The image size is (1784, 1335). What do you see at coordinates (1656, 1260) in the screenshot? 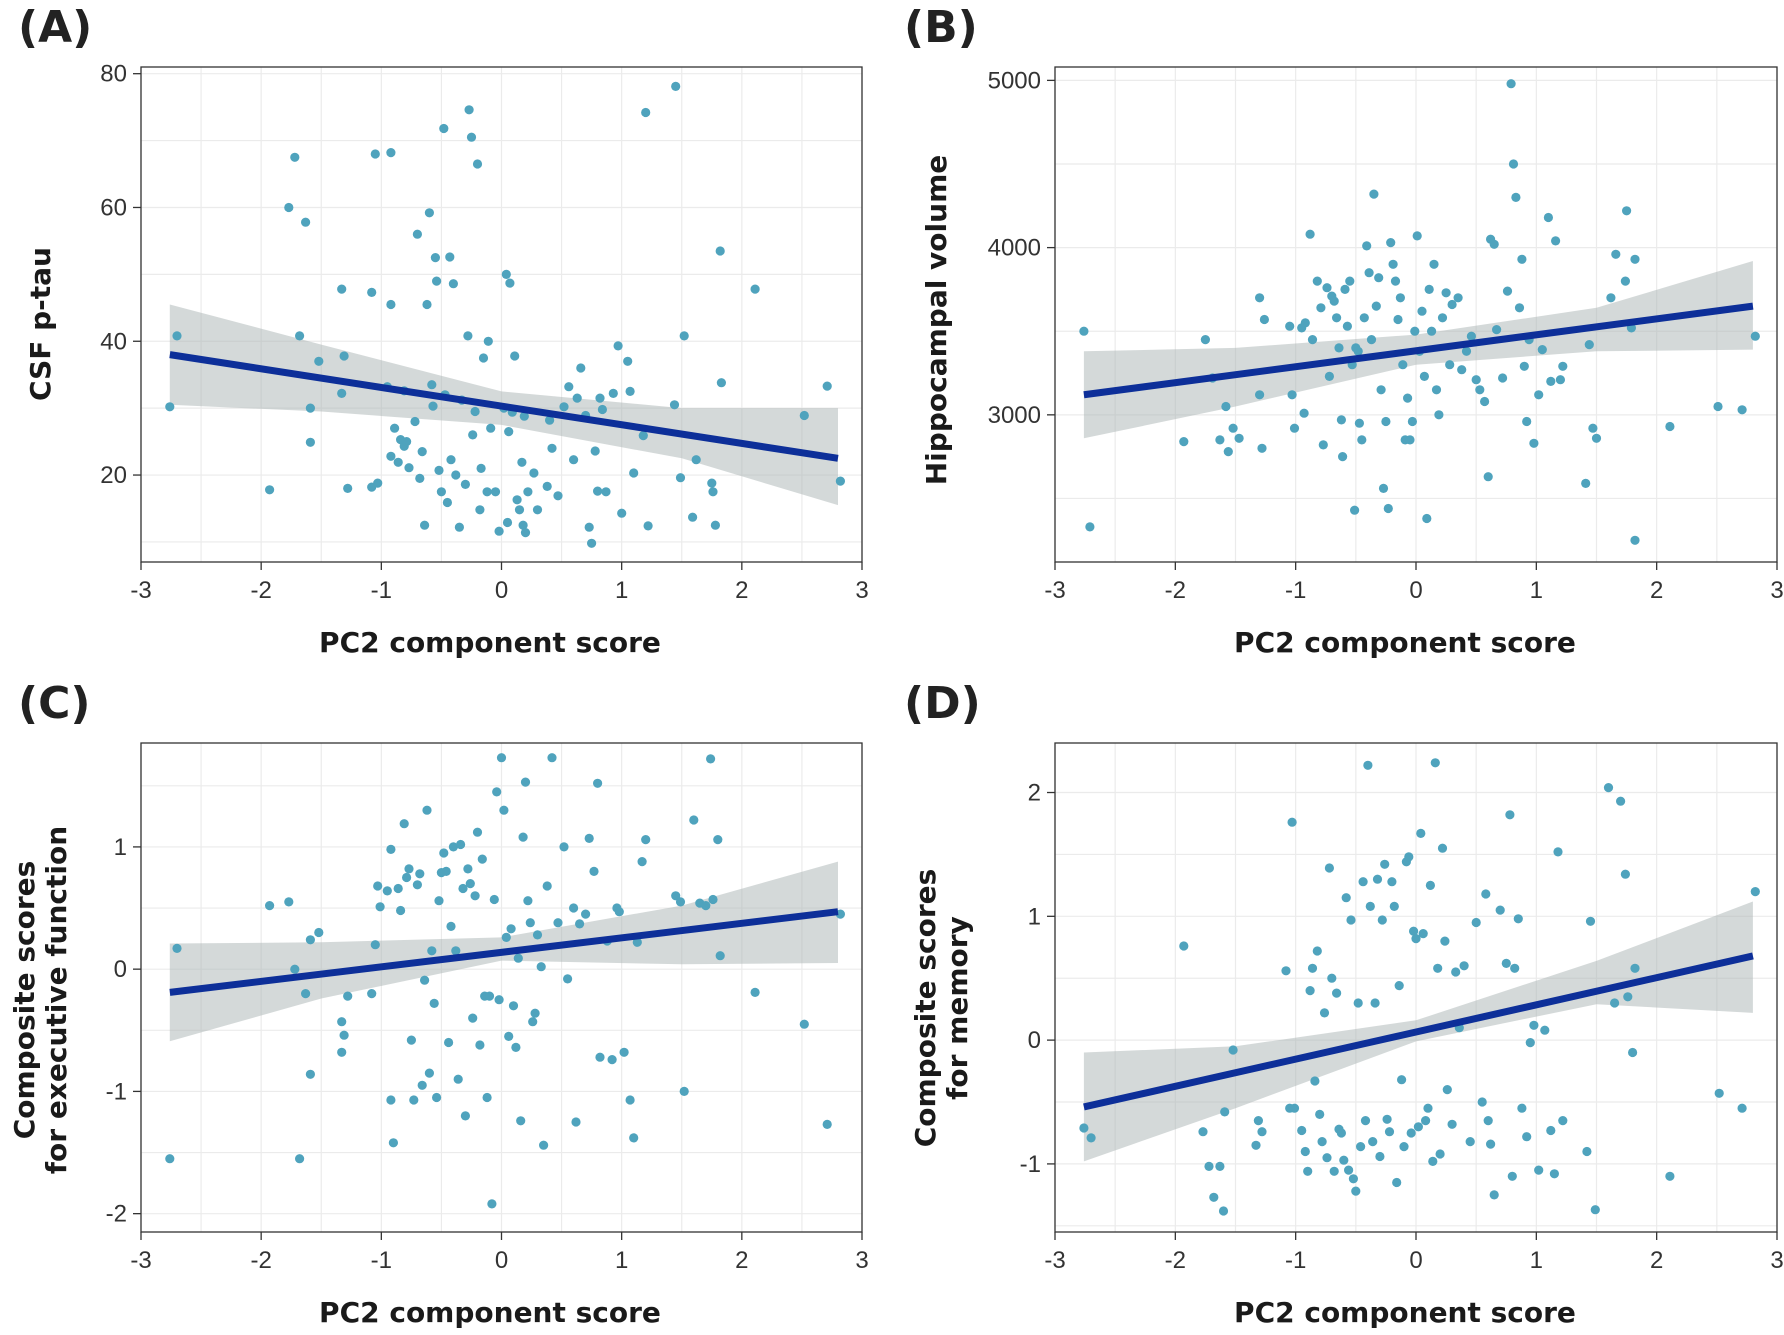
I see `x-tick-label: 2` at bounding box center [1656, 1260].